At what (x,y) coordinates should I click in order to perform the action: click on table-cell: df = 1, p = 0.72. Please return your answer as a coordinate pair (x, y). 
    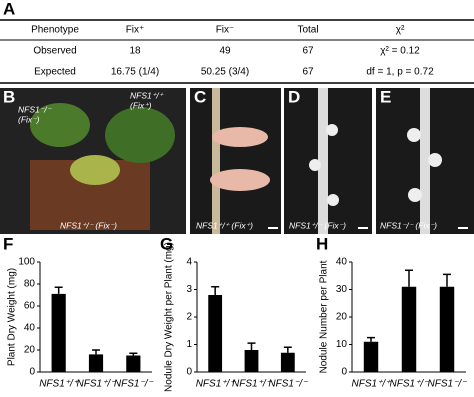
    Looking at the image, I should click on (400, 72).